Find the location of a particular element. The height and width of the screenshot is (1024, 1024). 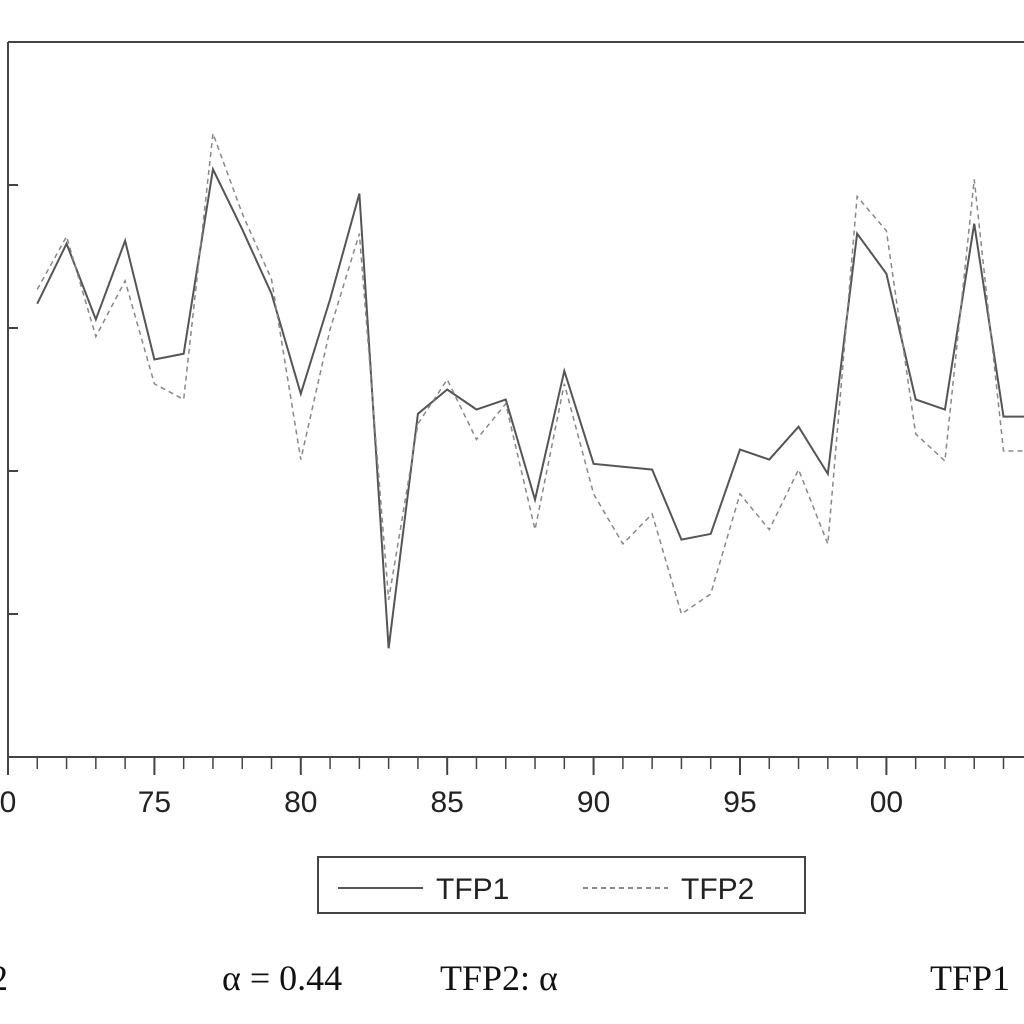

note: 2 is located at coordinates (4, 978).